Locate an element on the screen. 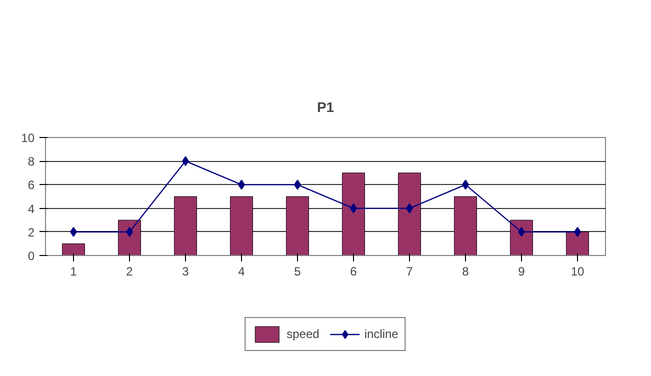  legend-label: incline is located at coordinates (381, 334).